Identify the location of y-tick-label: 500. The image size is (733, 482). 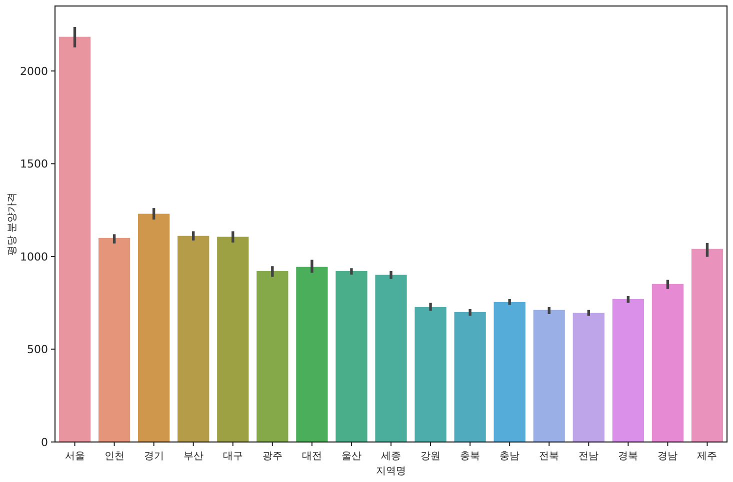
(37, 349).